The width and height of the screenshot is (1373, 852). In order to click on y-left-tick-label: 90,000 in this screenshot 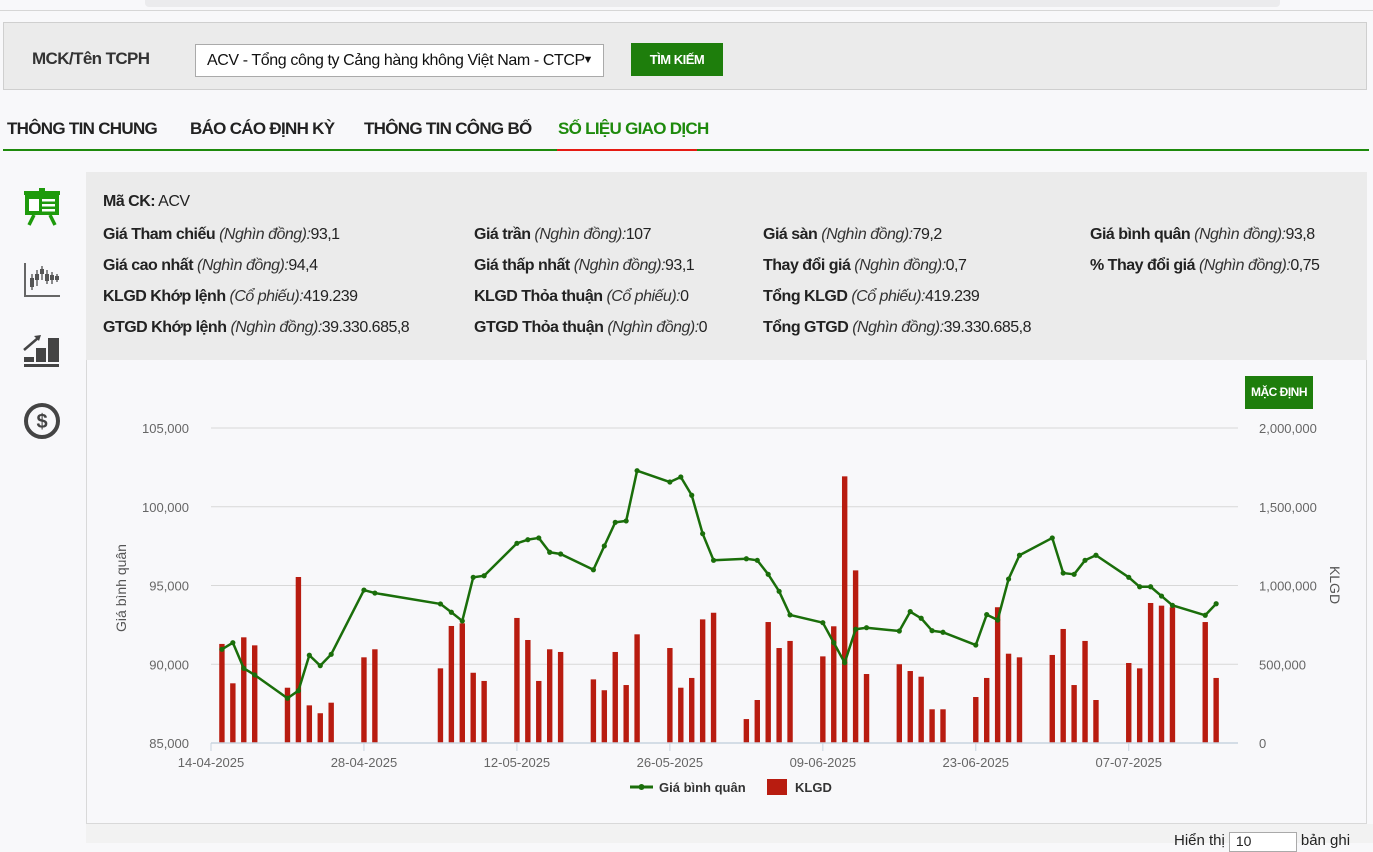, I will do `click(169, 664)`.